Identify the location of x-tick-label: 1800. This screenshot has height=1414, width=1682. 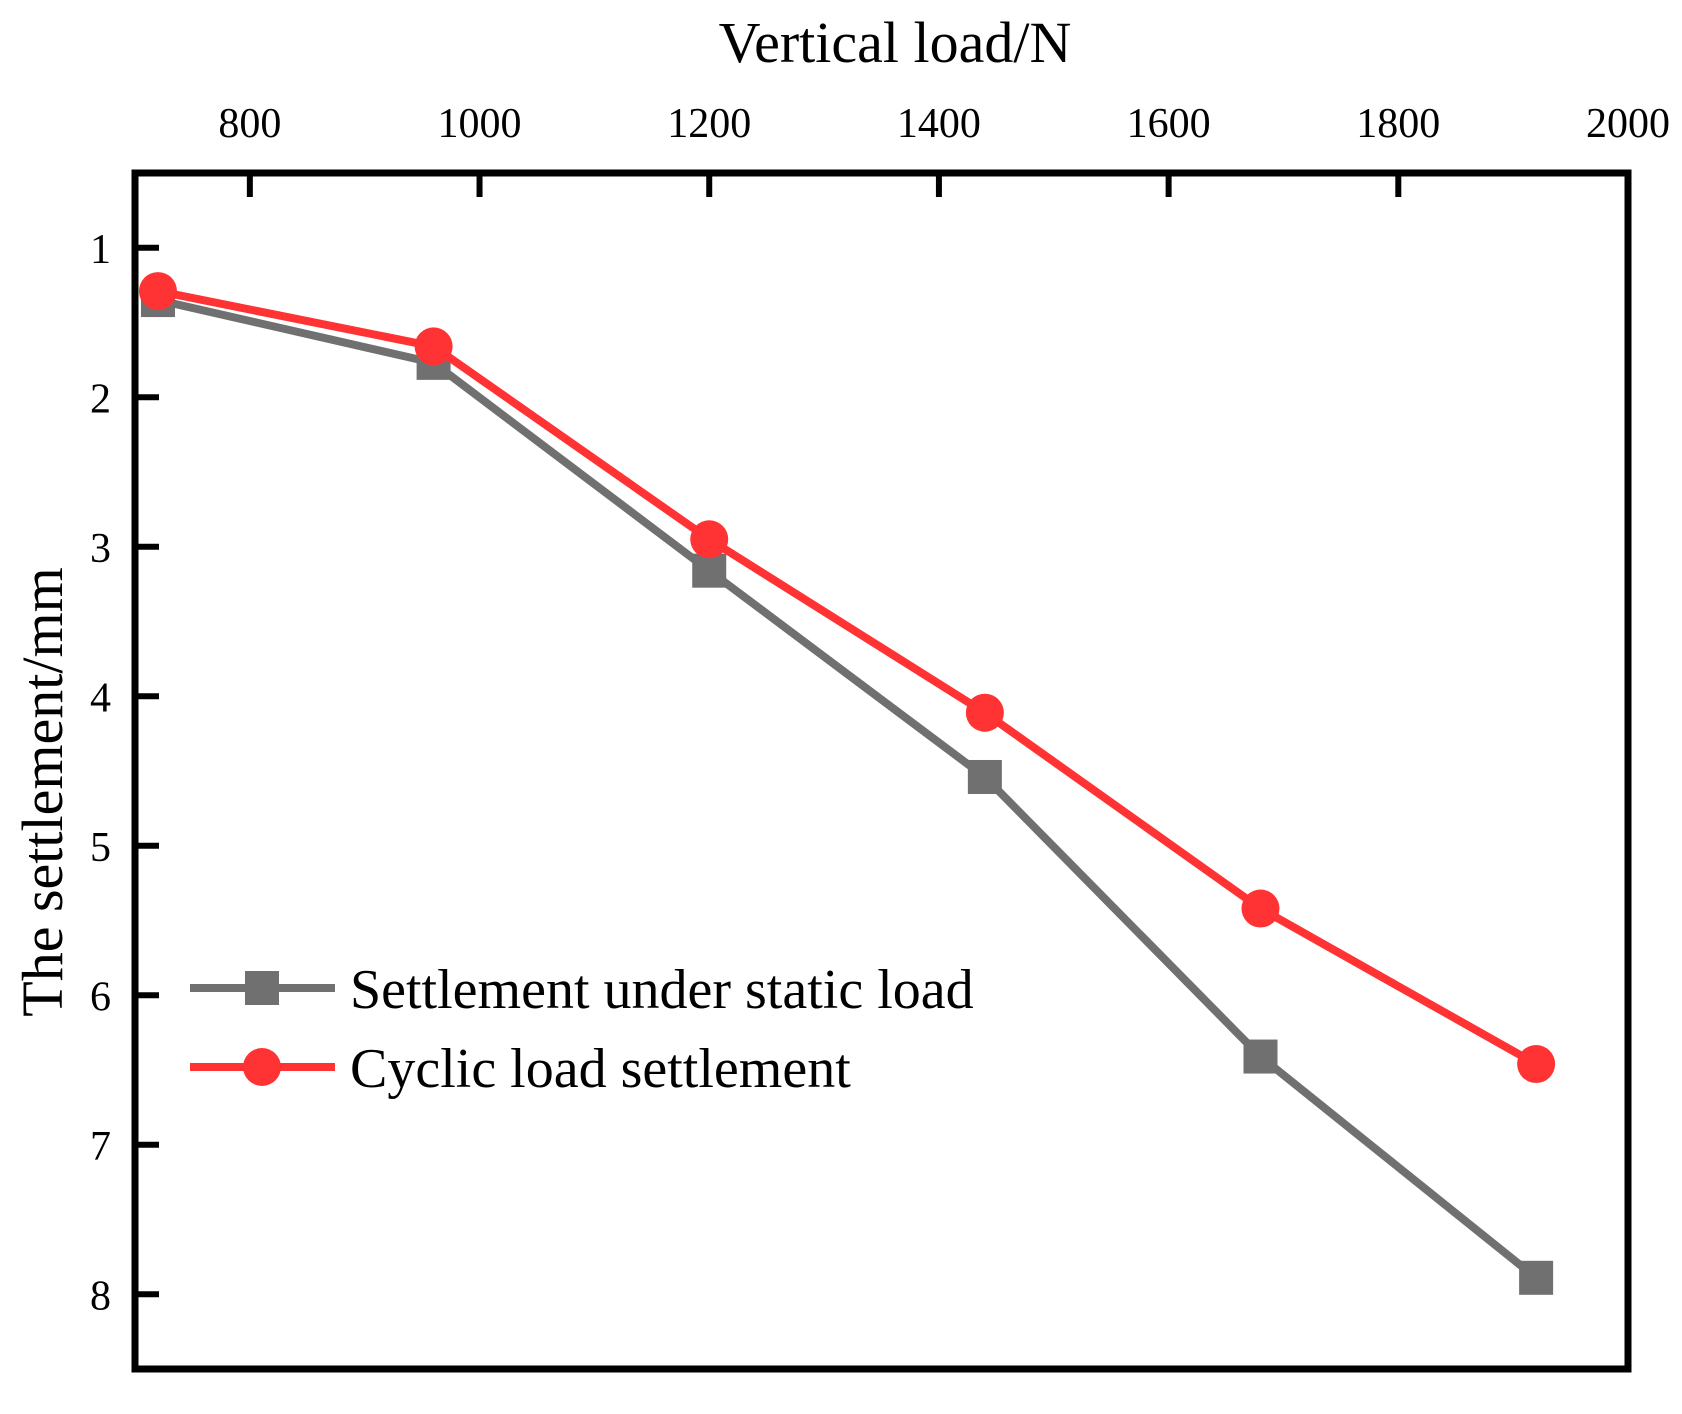
(1398, 124).